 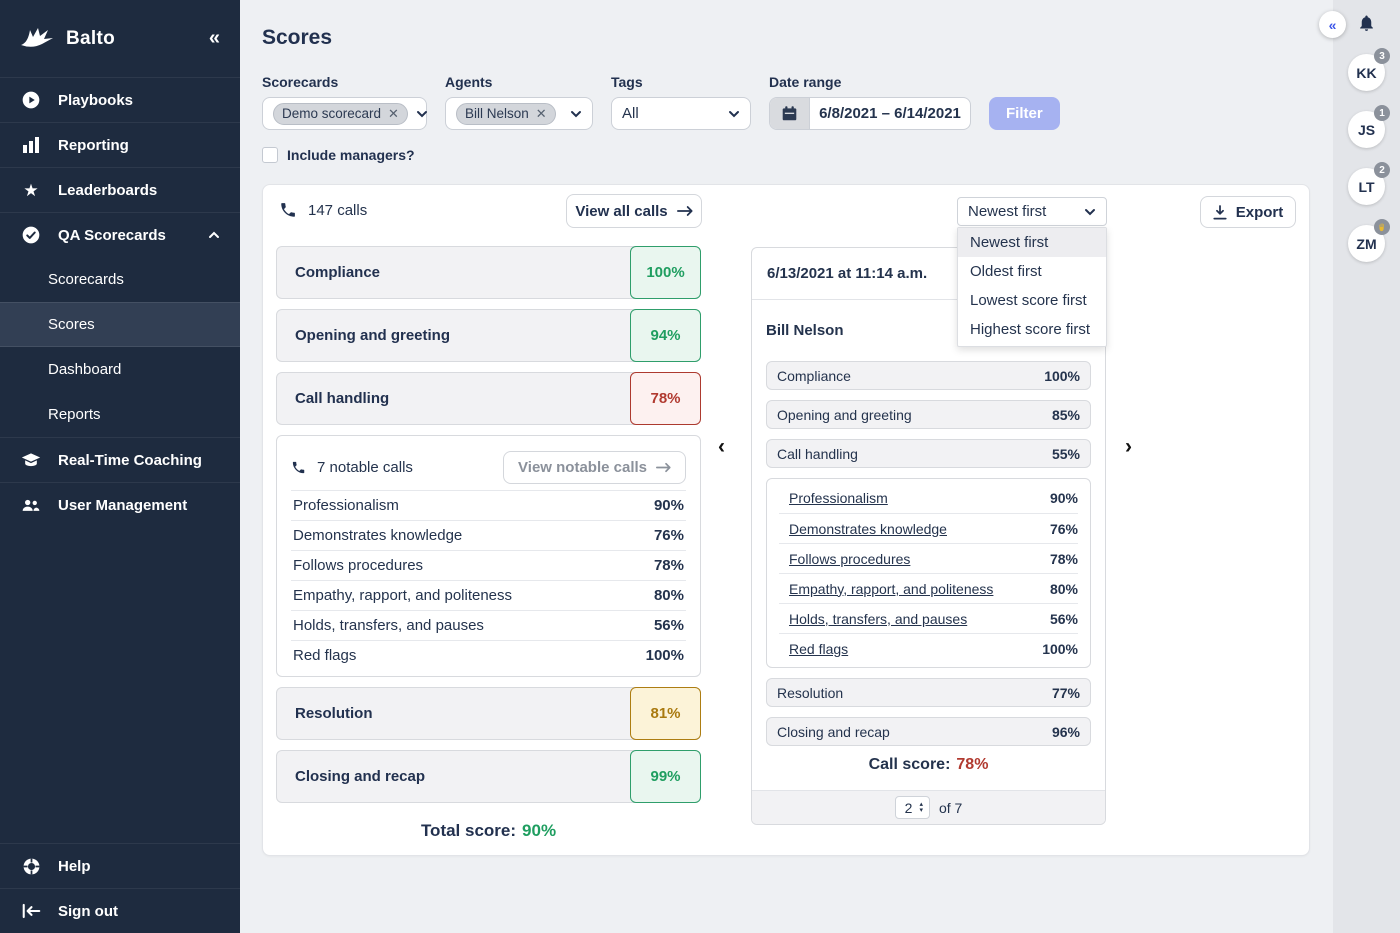 I want to click on phone-icon, so click(x=288, y=210).